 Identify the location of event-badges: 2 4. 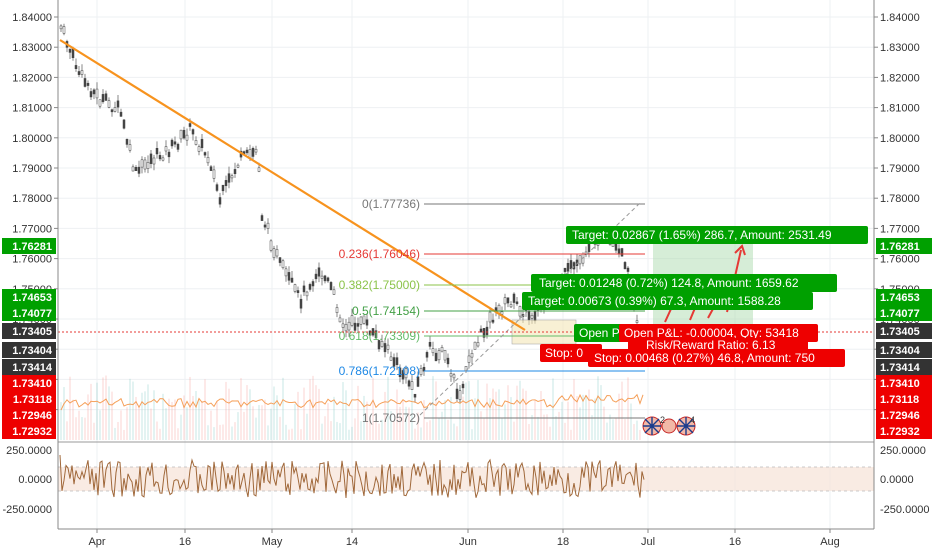
(669, 425).